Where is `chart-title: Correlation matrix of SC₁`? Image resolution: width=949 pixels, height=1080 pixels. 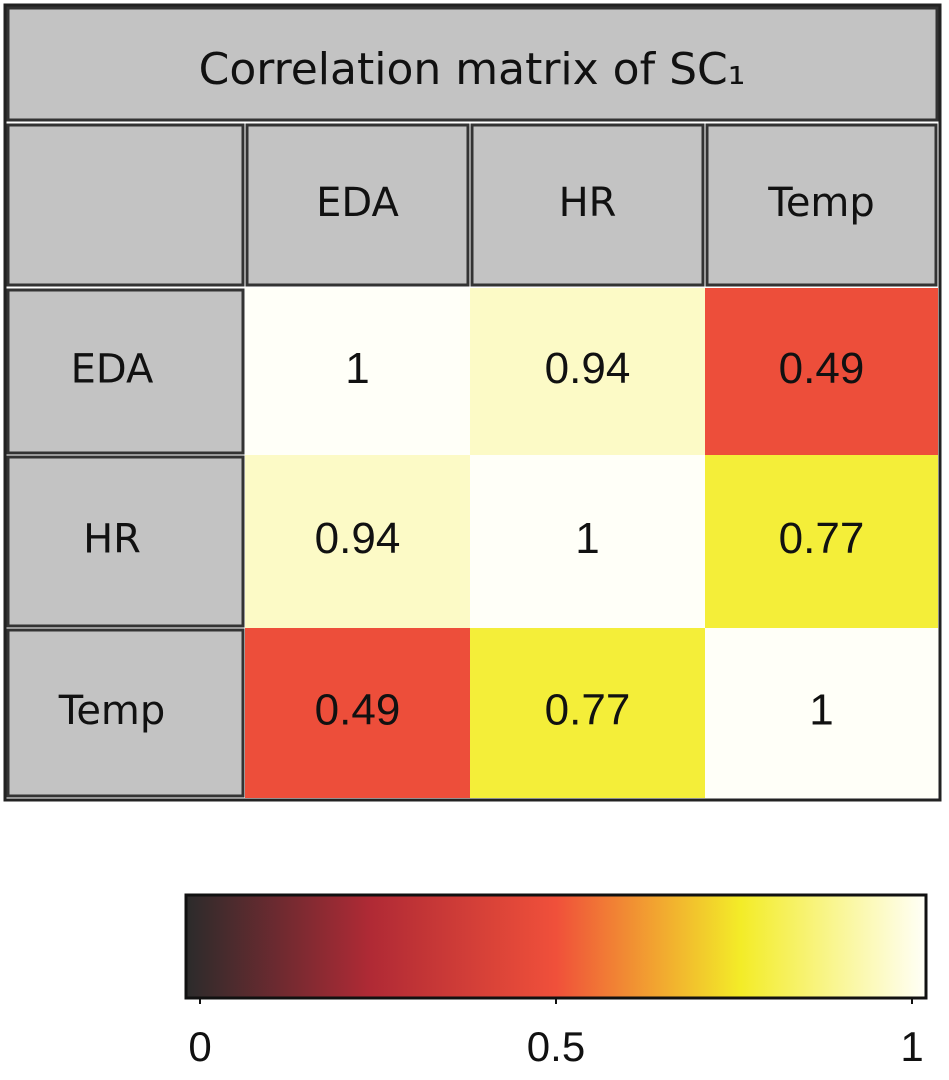
chart-title: Correlation matrix of SC₁ is located at coordinates (472, 69).